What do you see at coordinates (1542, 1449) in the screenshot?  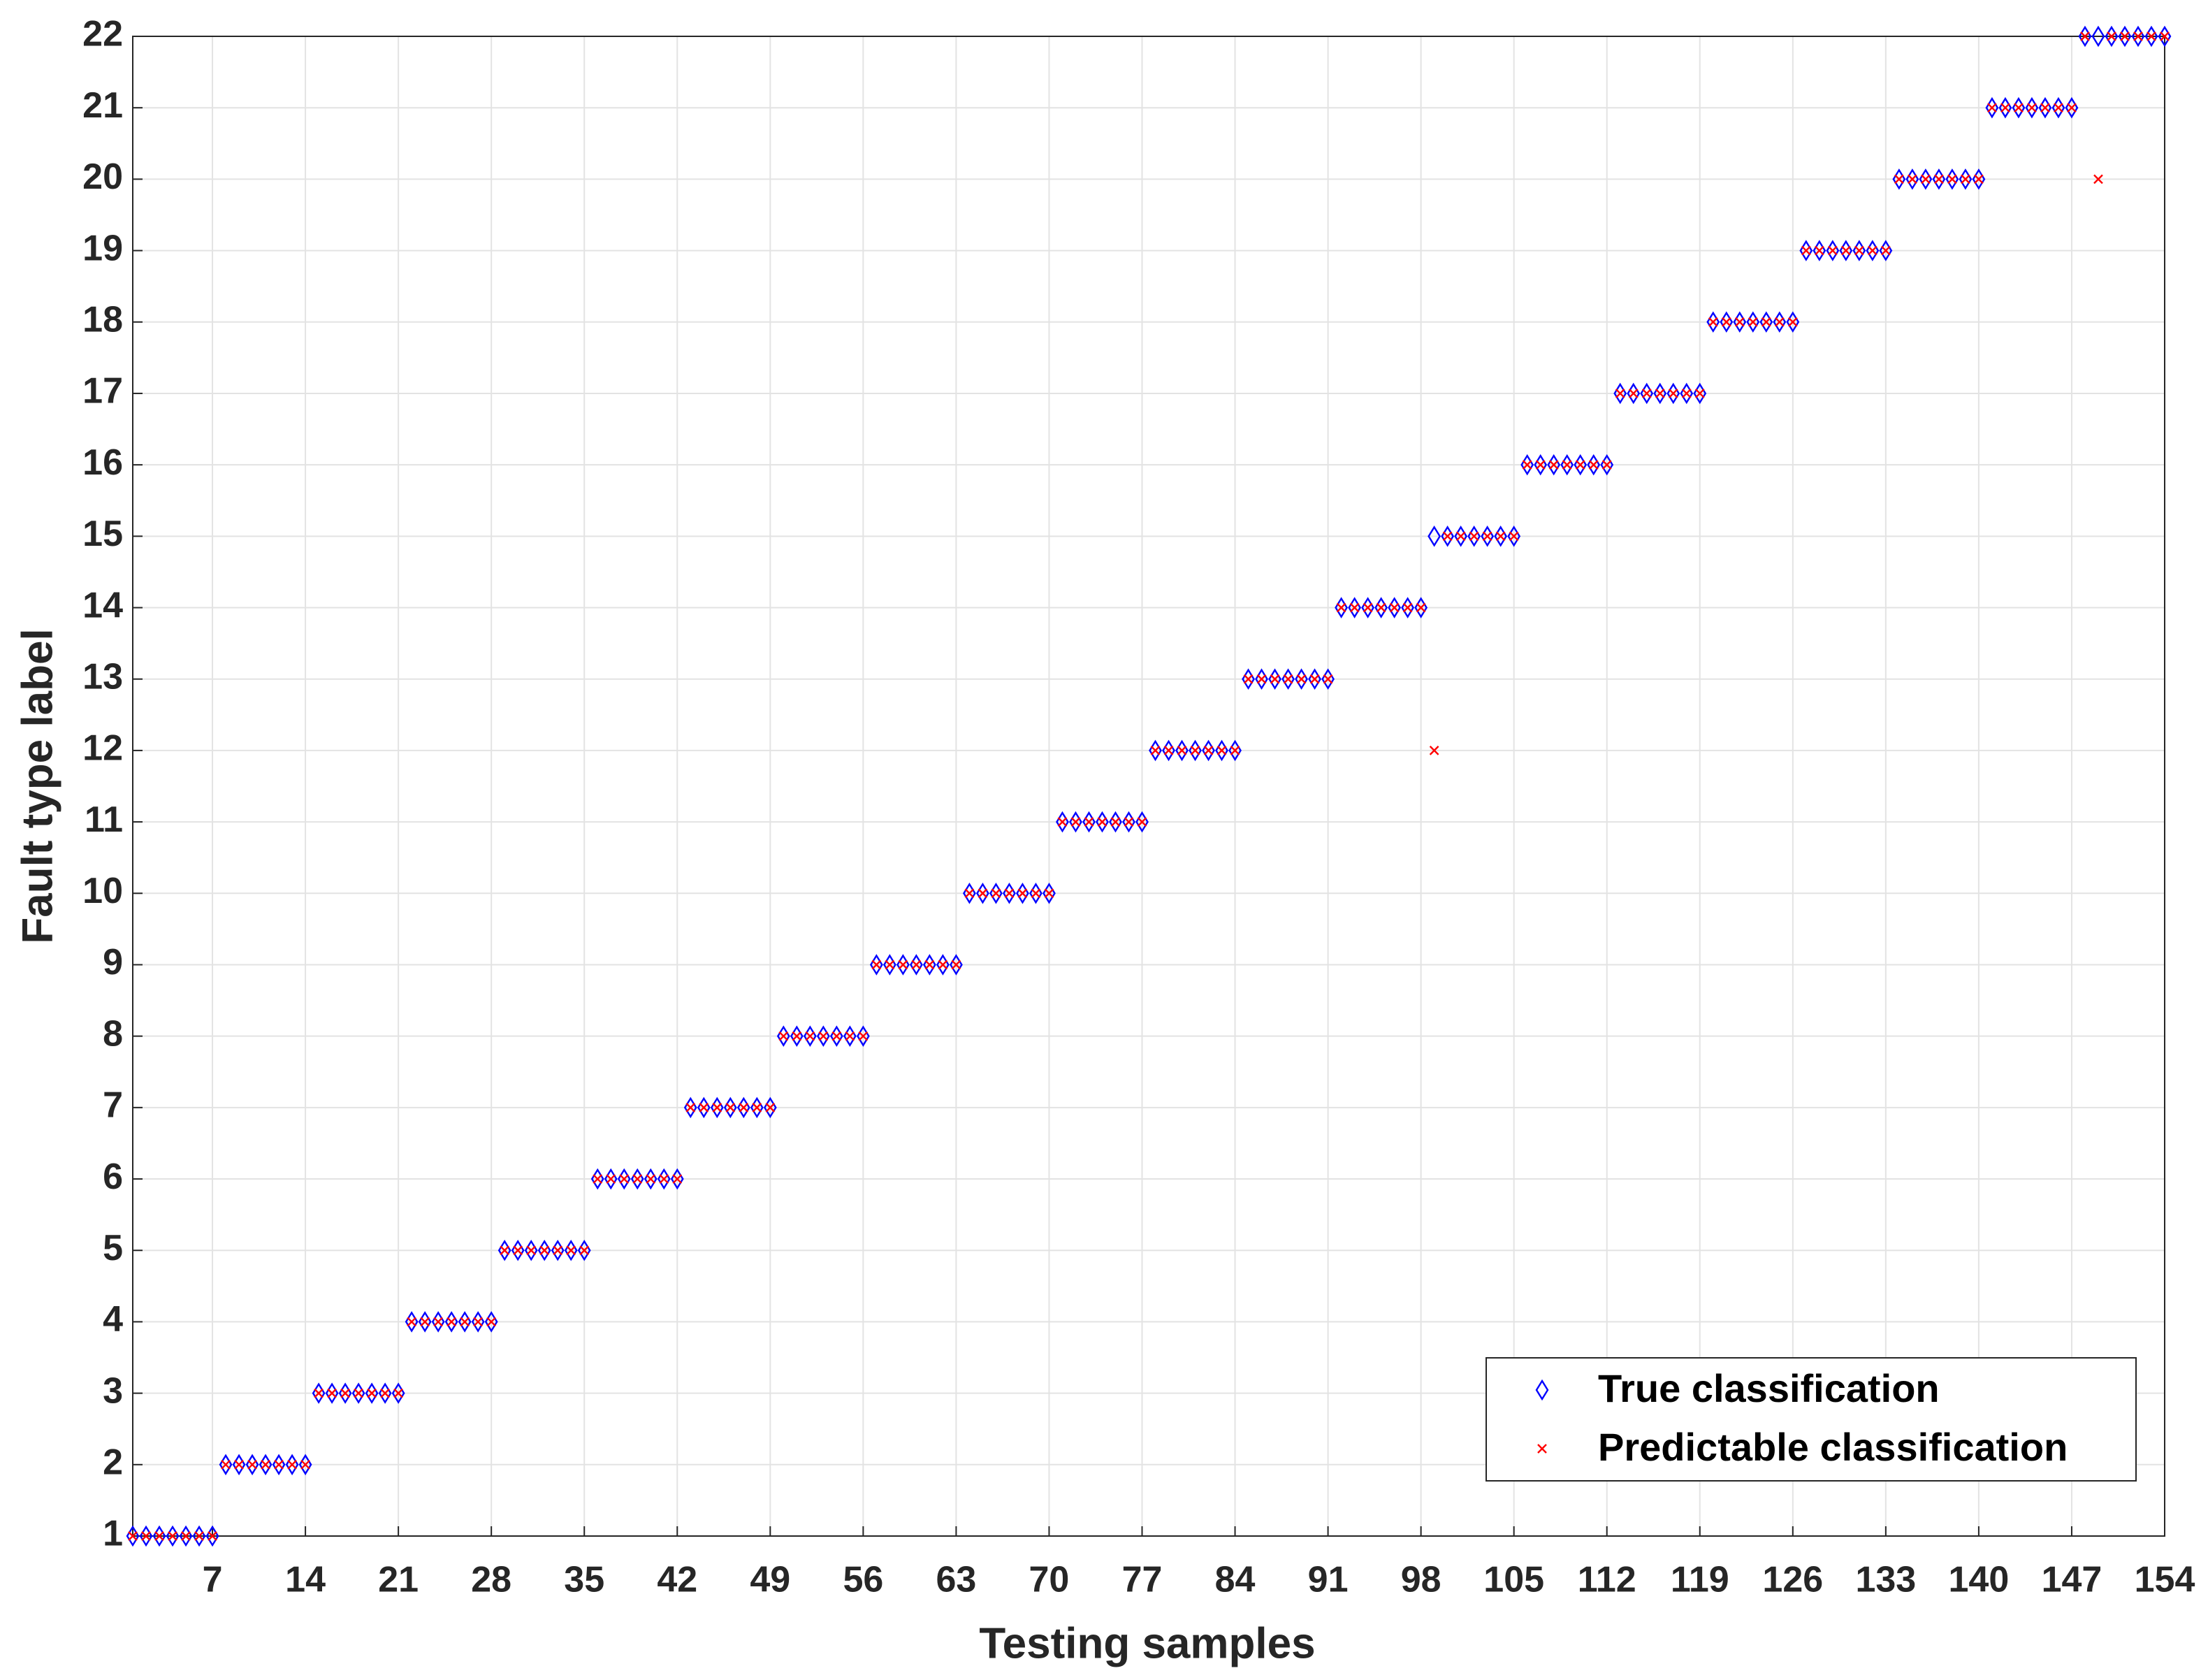 I see `legend-marker` at bounding box center [1542, 1449].